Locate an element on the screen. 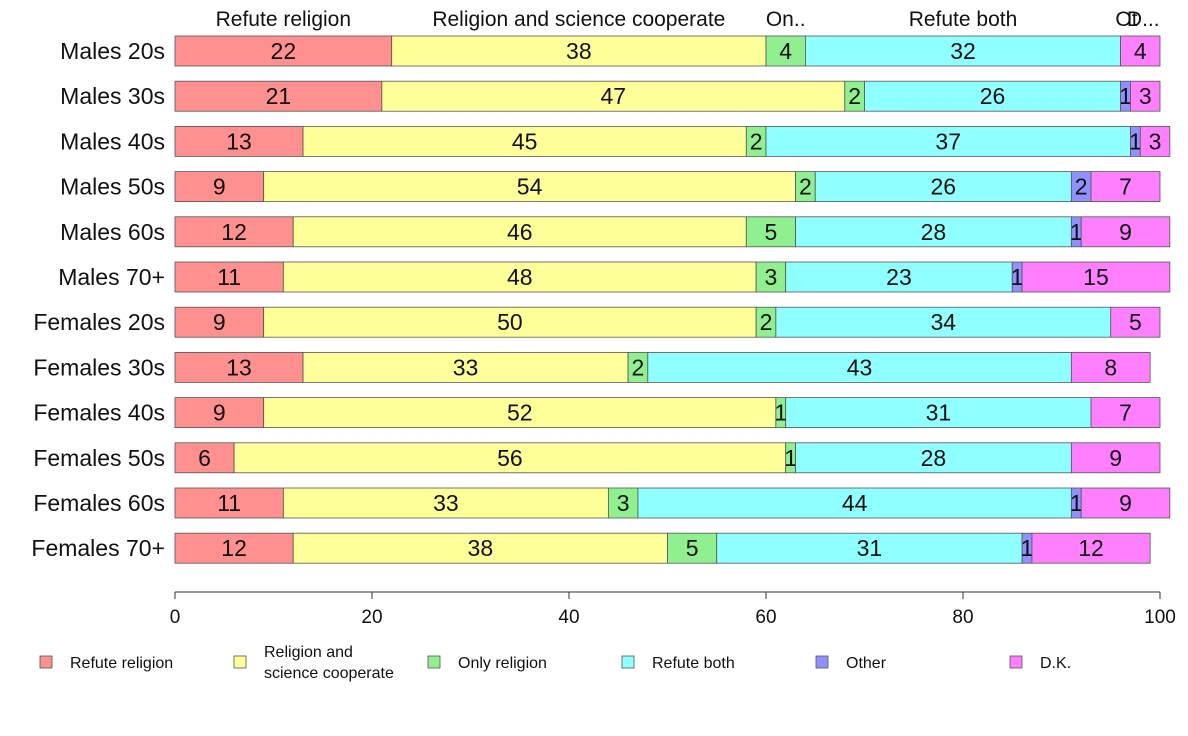 This screenshot has height=736, width=1188. category-label: Females 50s is located at coordinates (99, 458).